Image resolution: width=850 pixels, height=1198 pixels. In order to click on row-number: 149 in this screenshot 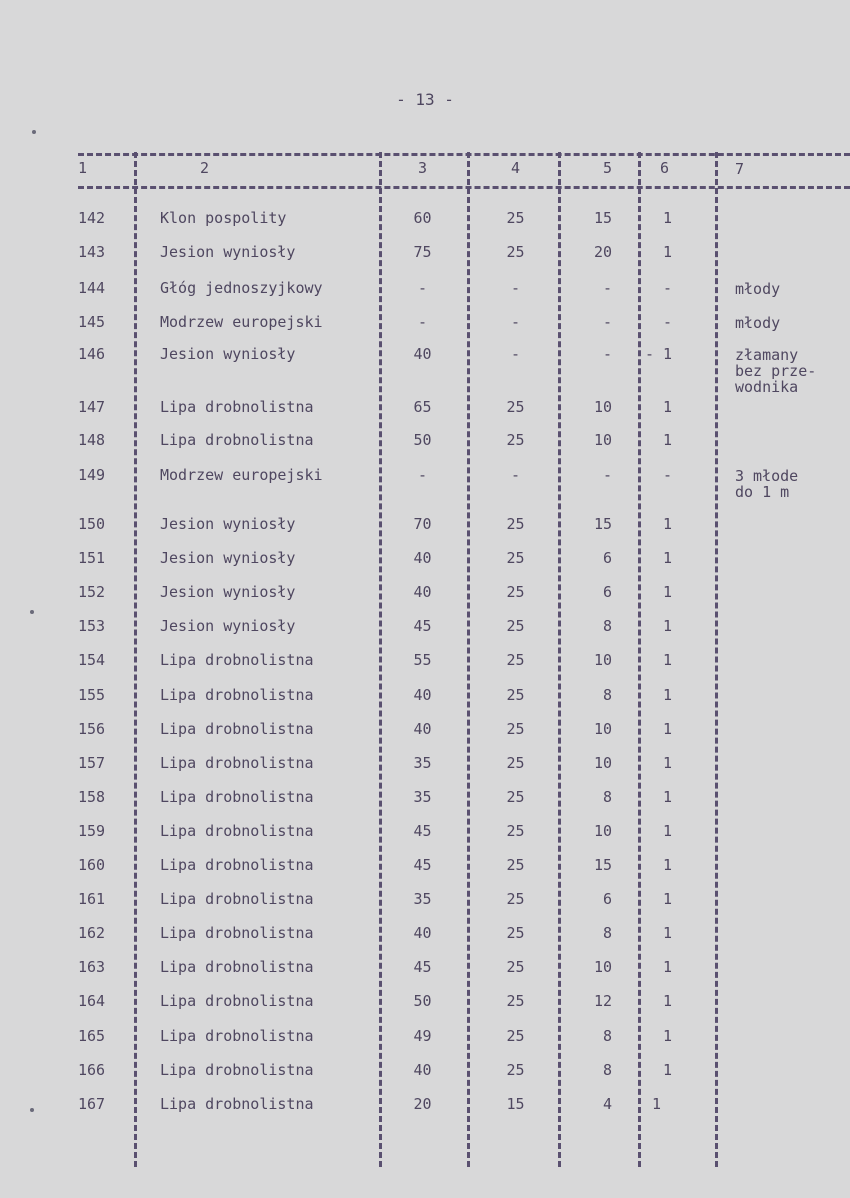, I will do `click(92, 475)`.